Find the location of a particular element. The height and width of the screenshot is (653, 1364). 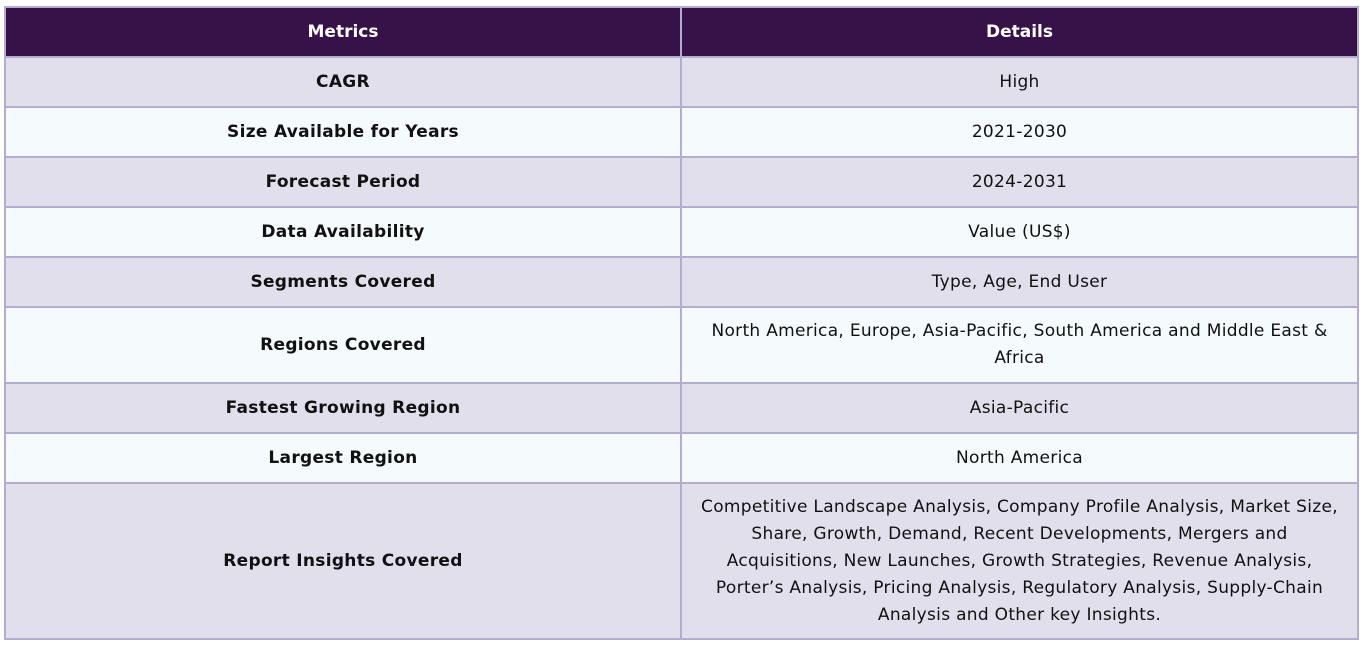

metric-cell: Size Available for Years is located at coordinates (343, 132).